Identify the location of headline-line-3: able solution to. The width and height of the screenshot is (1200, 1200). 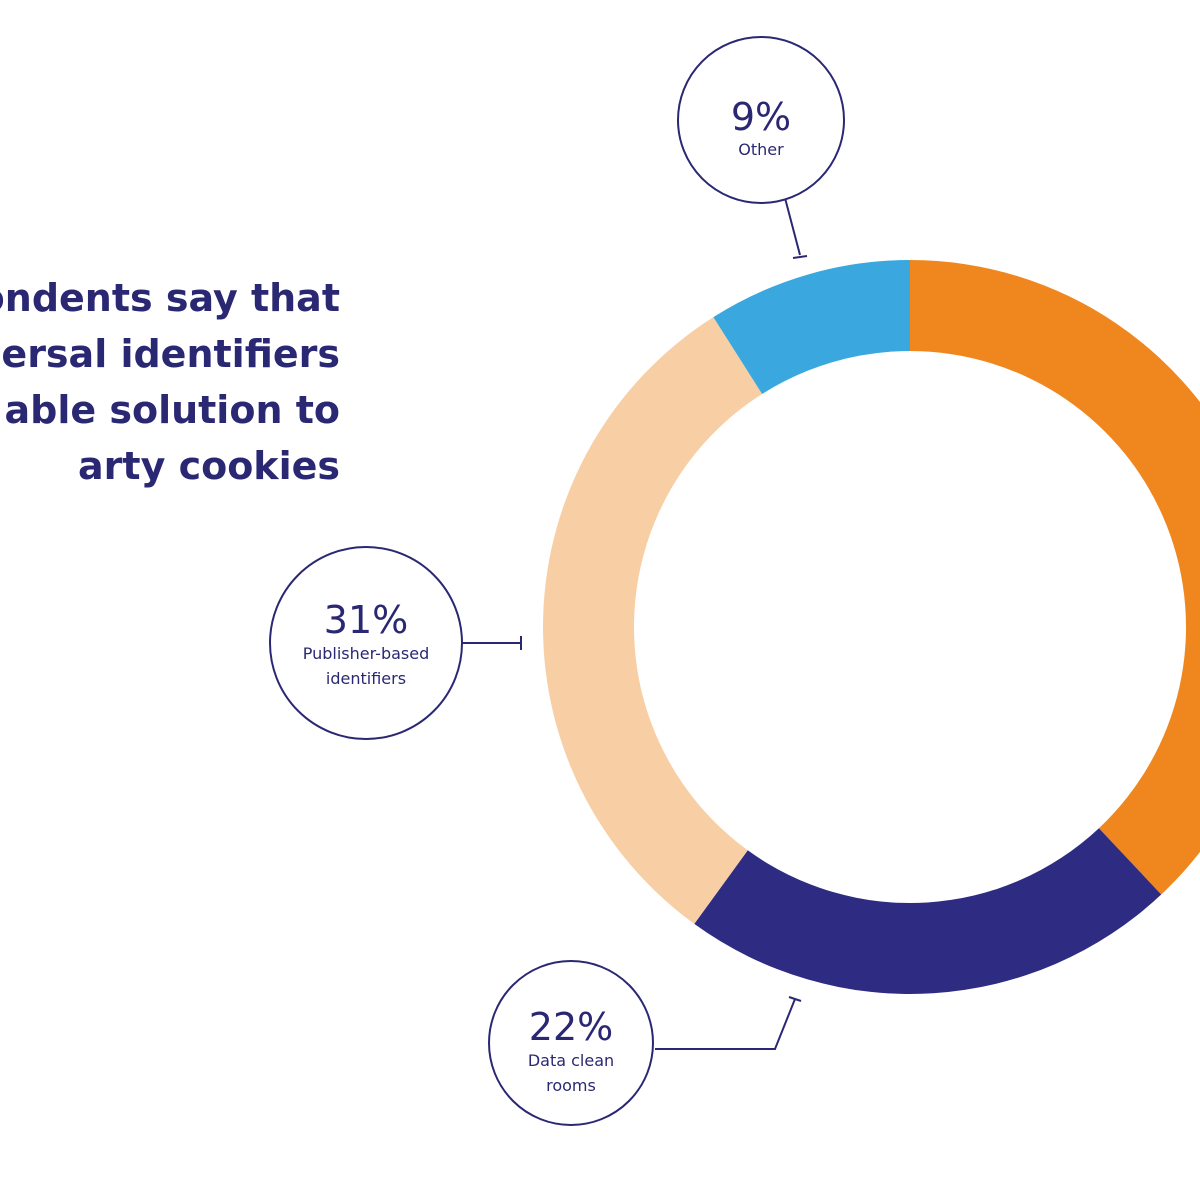
(172, 410).